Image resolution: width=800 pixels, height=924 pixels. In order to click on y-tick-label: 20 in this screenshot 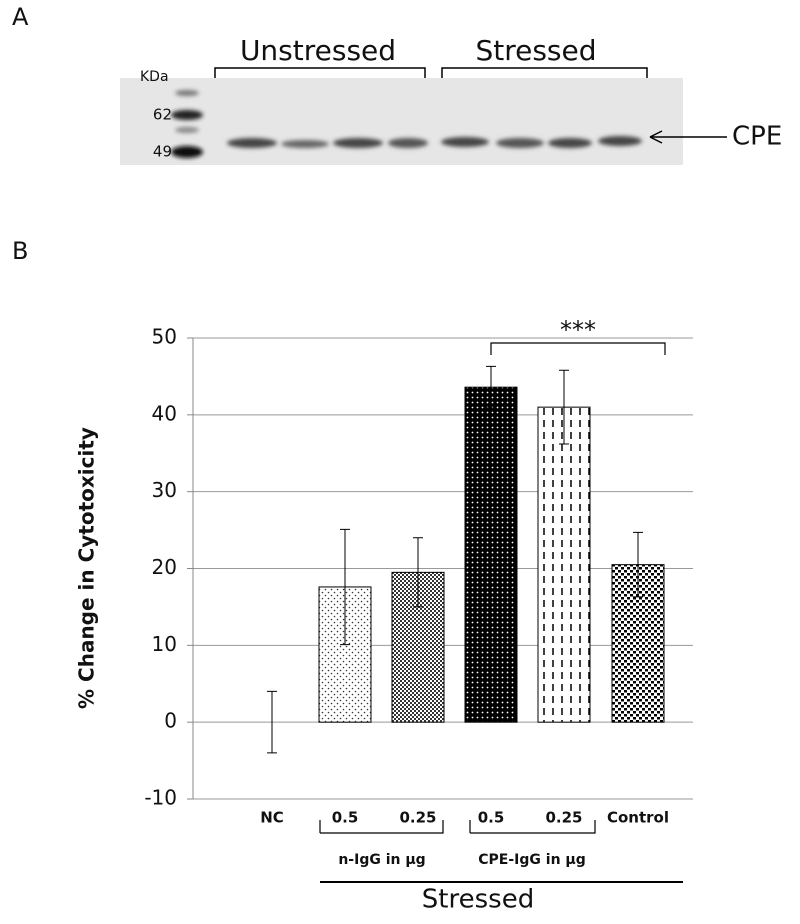, I will do `click(164, 567)`.